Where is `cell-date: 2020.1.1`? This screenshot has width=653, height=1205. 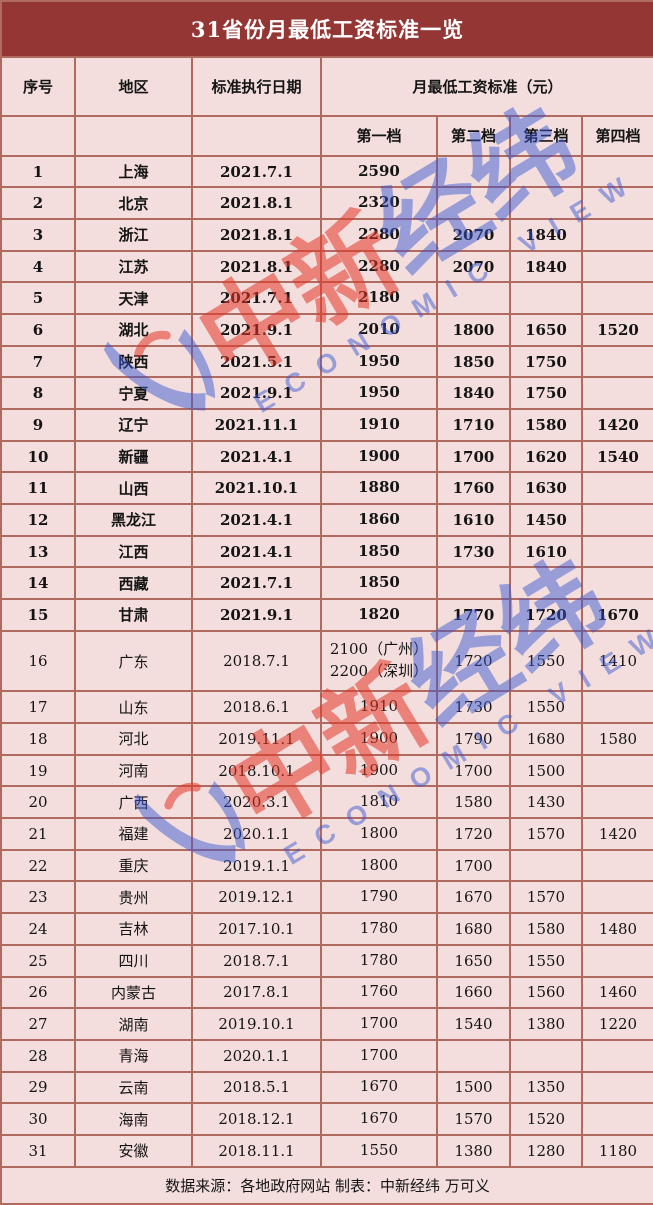 cell-date: 2020.1.1 is located at coordinates (256, 834).